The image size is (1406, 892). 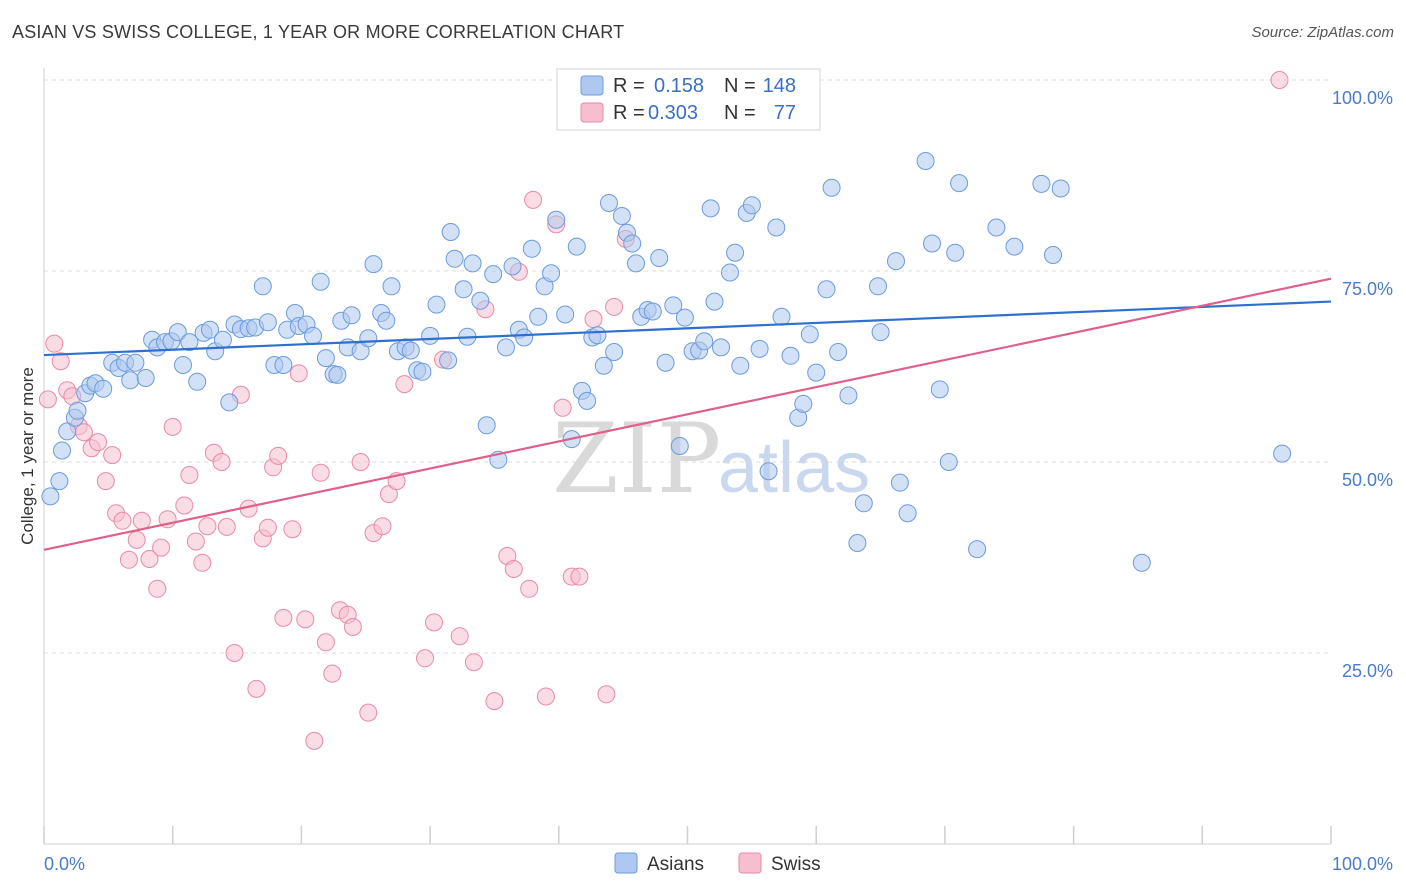 I want to click on watermark-zip: ZIP, so click(x=636, y=459).